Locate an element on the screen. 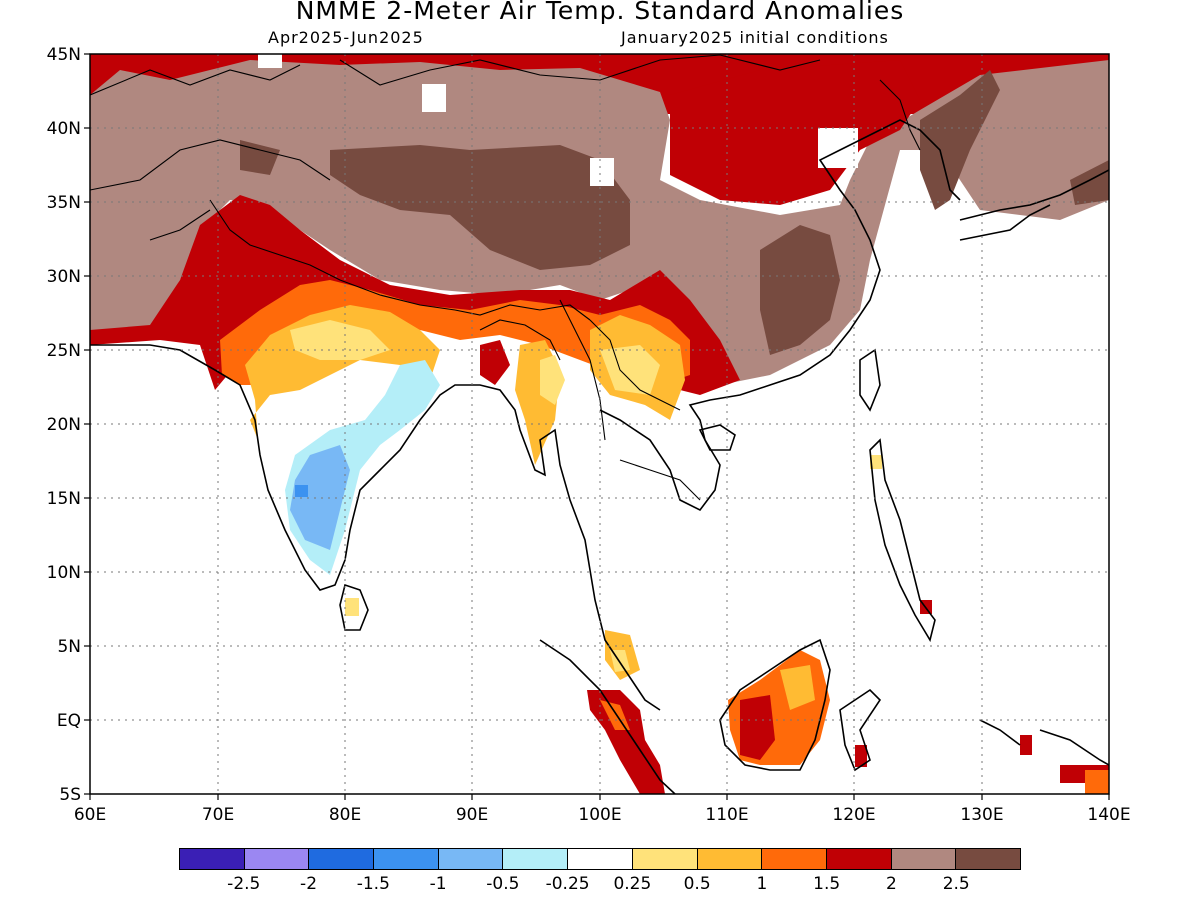 The image size is (1200, 900). legend-label: -0.25 is located at coordinates (567, 884).